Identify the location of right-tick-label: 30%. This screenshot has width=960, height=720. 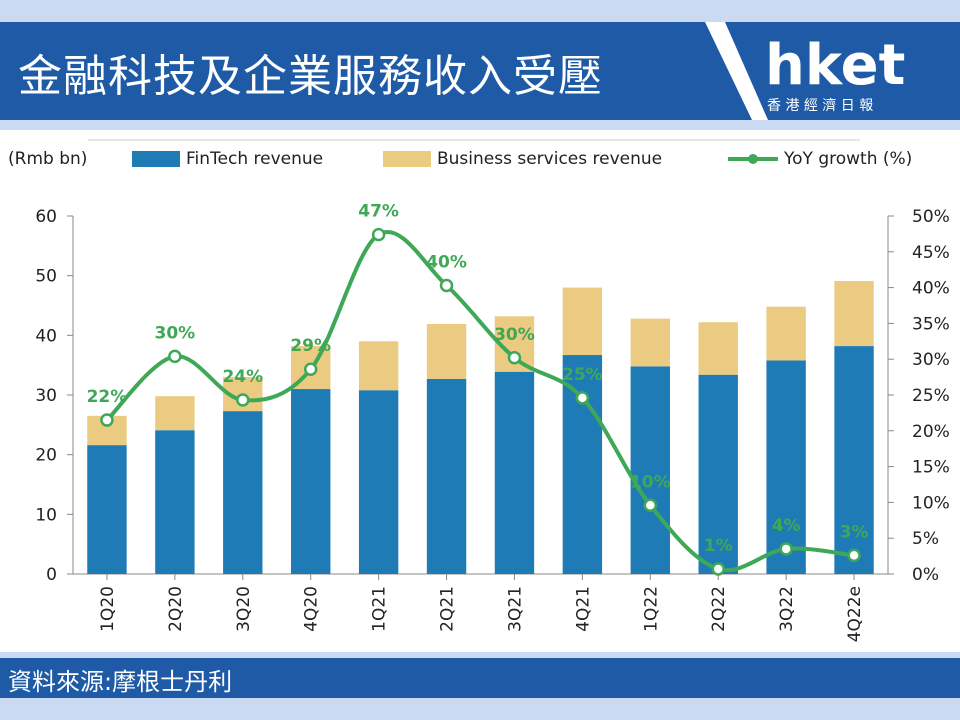
(931, 360).